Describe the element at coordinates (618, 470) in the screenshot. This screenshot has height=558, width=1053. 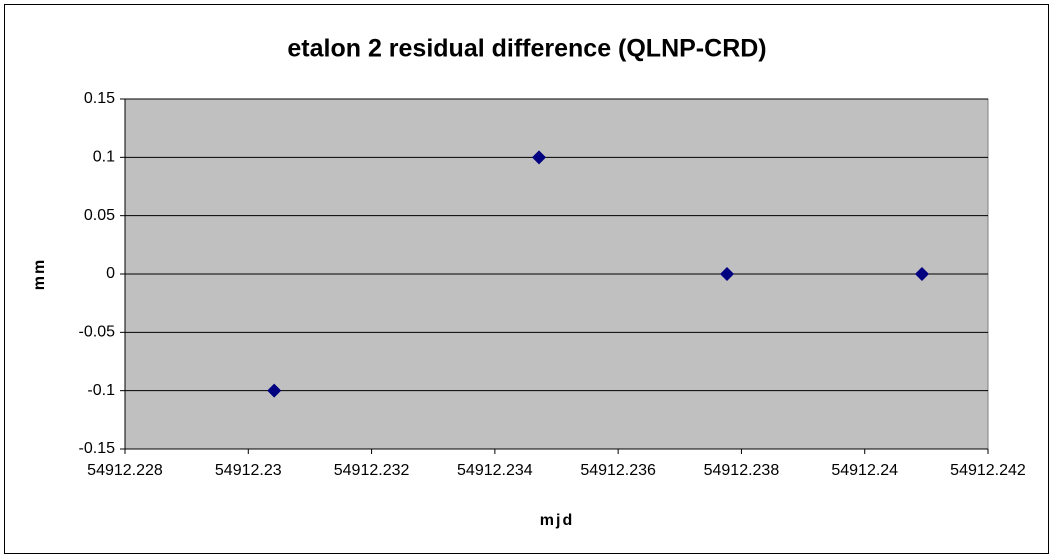
I see `x-tick-label: 54912.236` at that location.